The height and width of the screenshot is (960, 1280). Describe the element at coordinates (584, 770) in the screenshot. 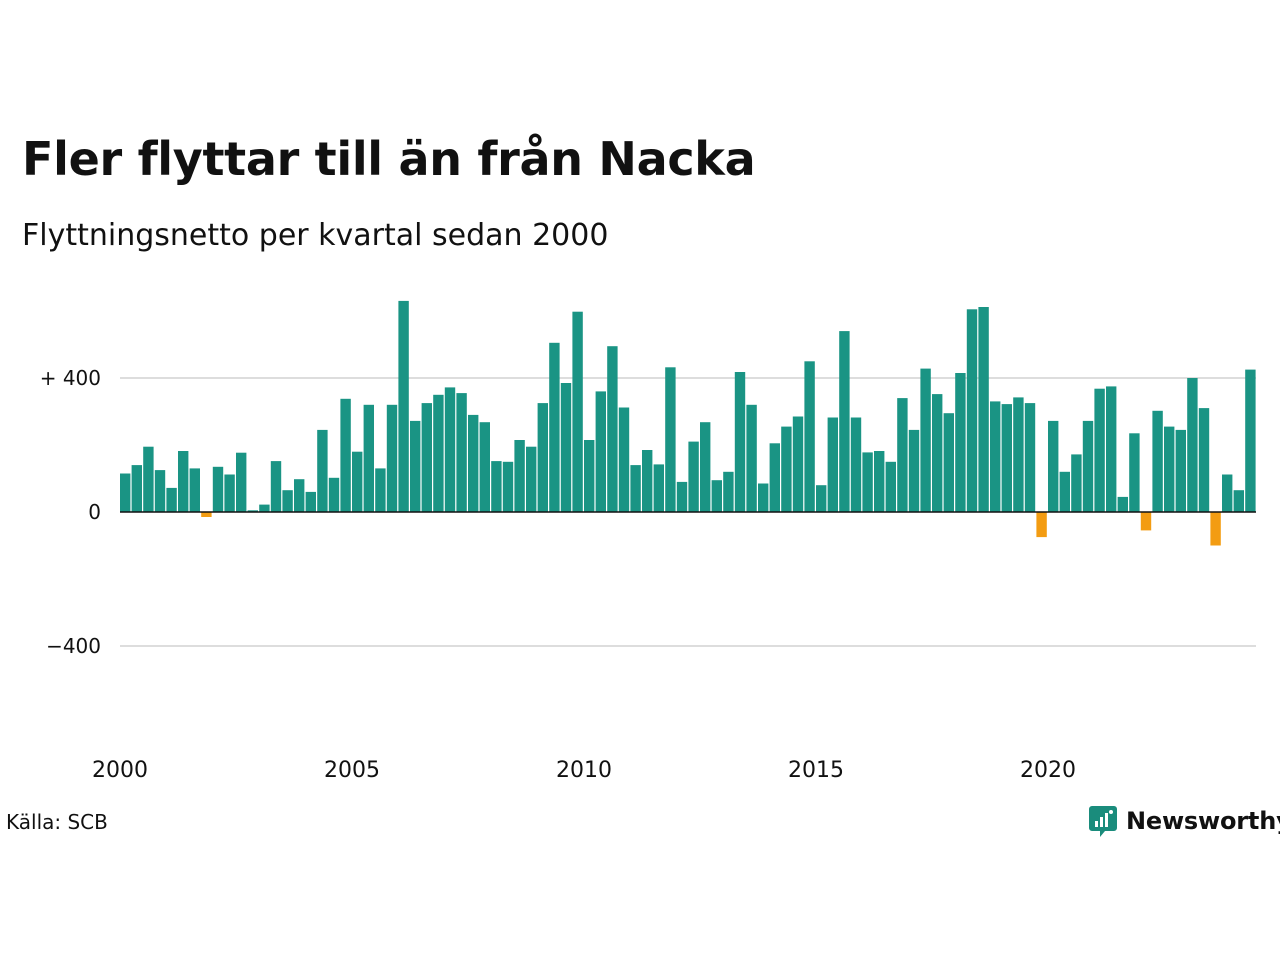

I see `x-tick-label: 2010` at that location.